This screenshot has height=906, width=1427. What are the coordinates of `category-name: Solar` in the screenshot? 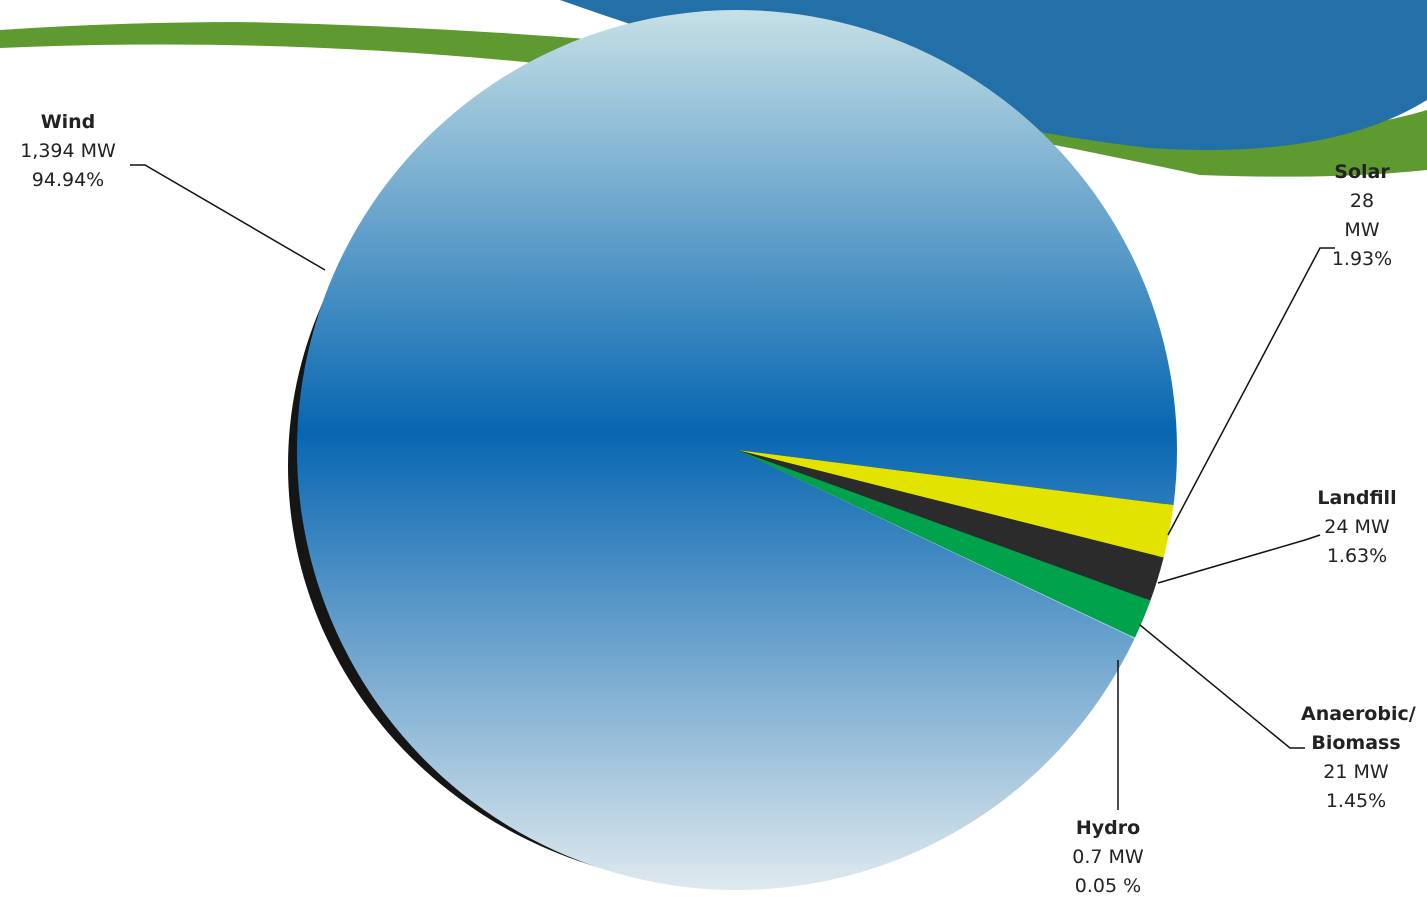 It's located at (1362, 172).